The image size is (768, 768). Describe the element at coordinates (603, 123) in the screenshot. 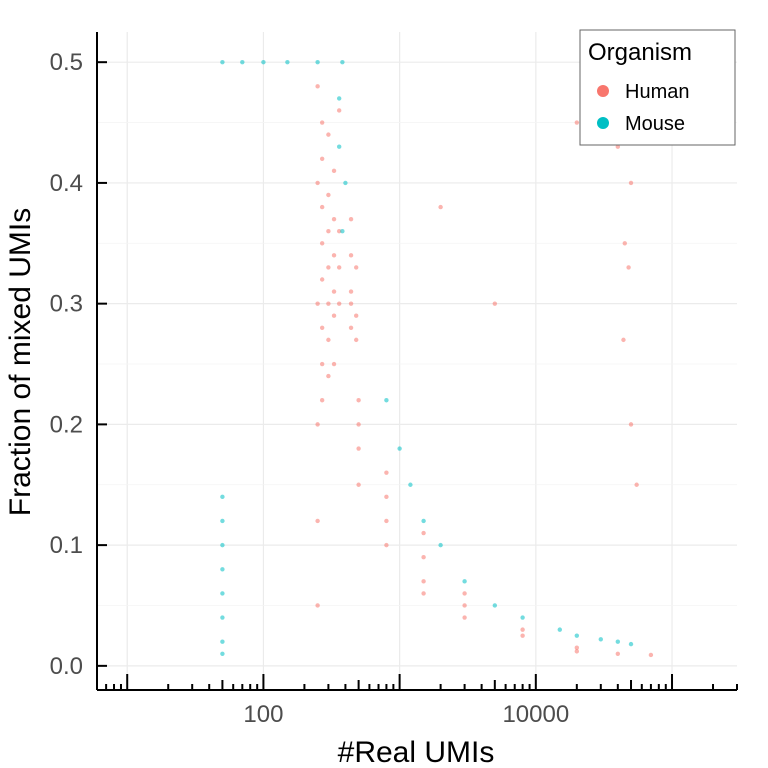

I see `legend-key-mouse` at that location.